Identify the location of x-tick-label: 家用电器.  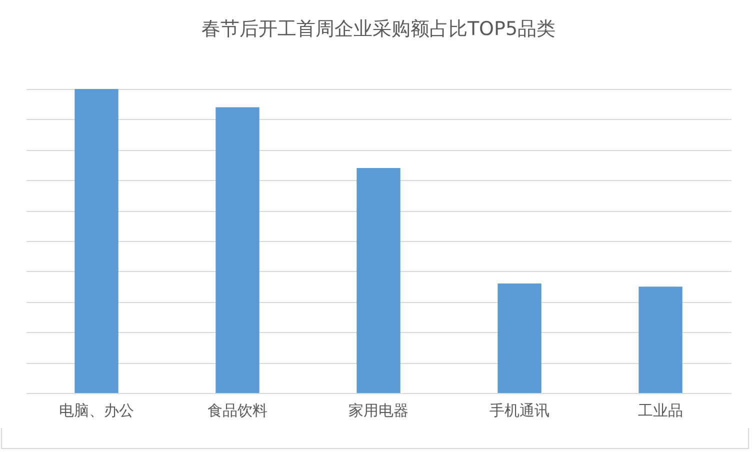
(378, 411).